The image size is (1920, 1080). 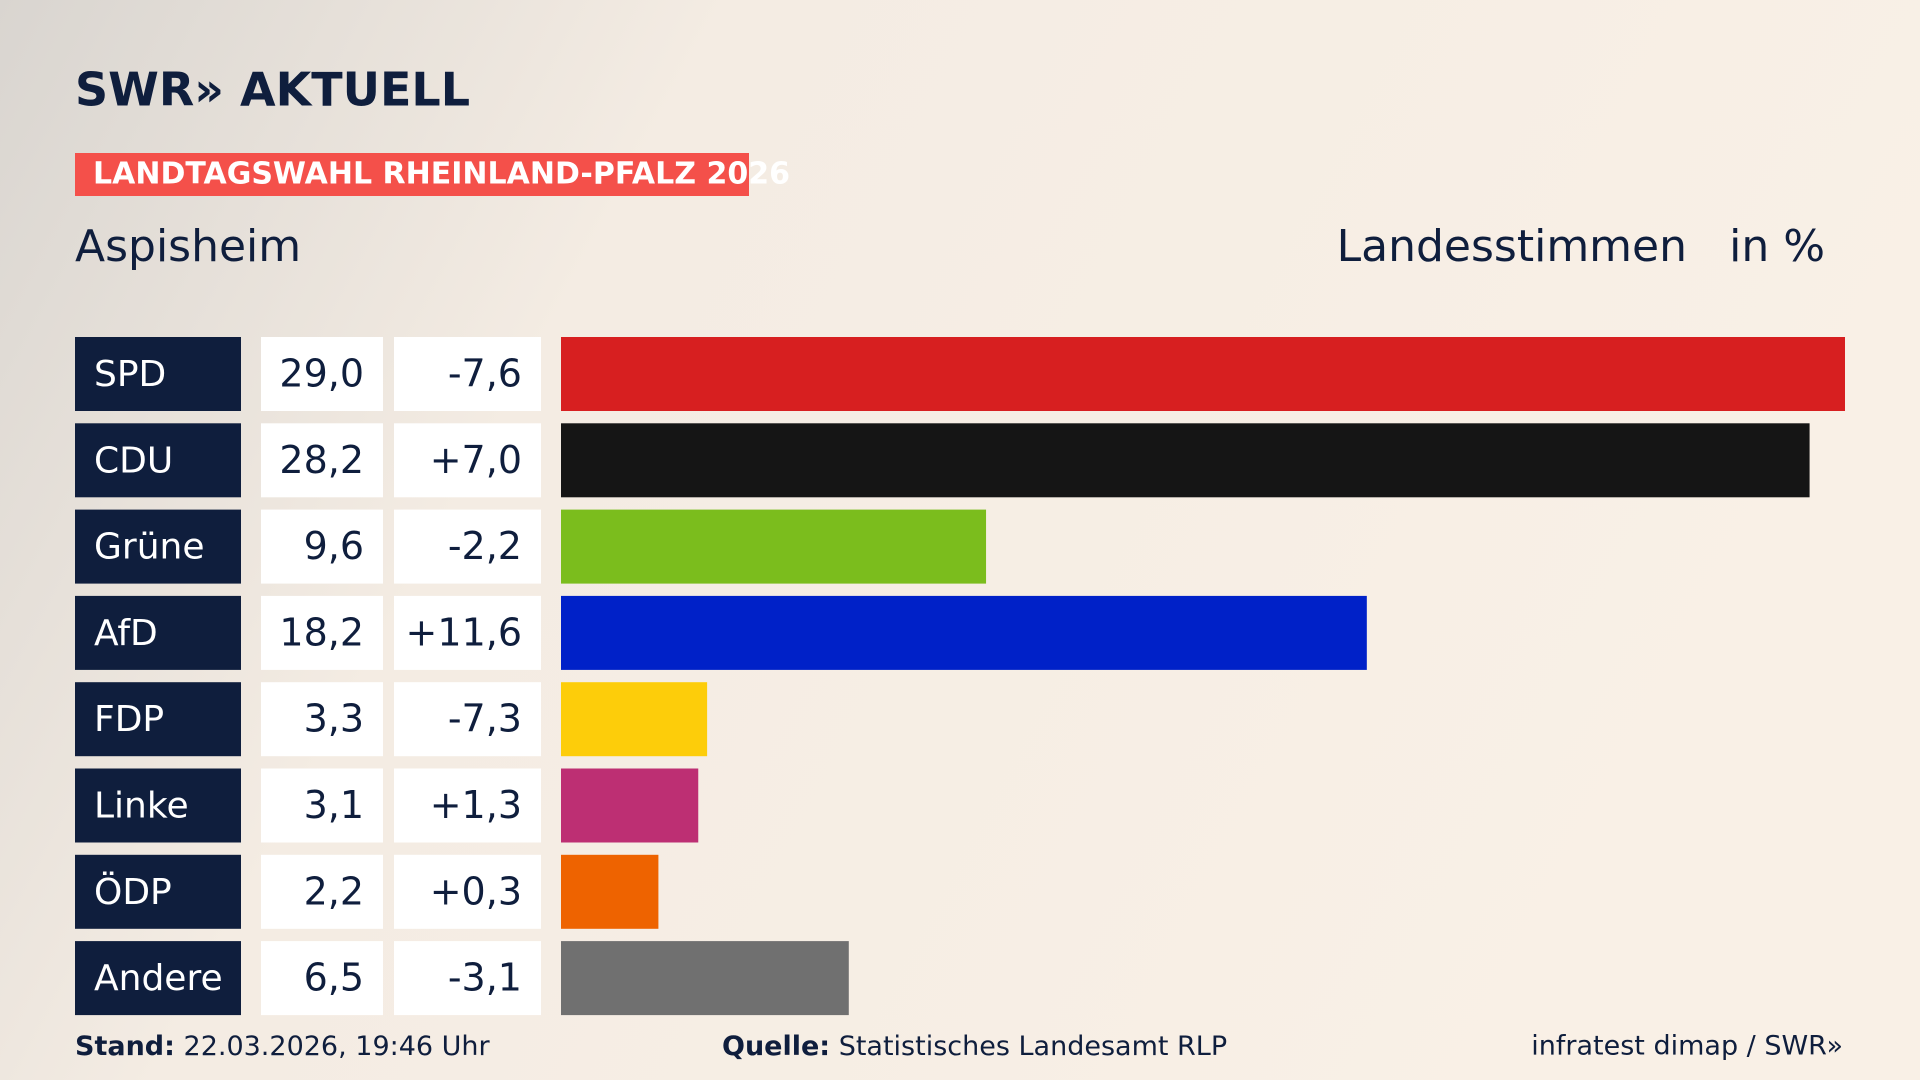 I want to click on party-label: SPD, so click(x=130, y=374).